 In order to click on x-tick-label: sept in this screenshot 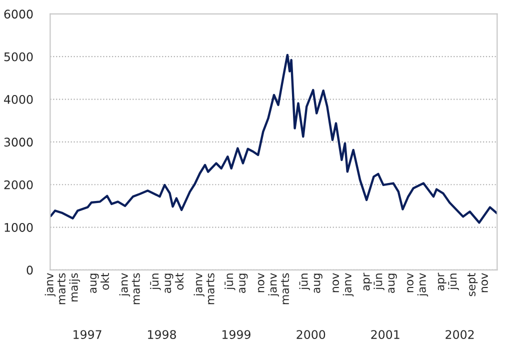, I will do `click(473, 284)`.